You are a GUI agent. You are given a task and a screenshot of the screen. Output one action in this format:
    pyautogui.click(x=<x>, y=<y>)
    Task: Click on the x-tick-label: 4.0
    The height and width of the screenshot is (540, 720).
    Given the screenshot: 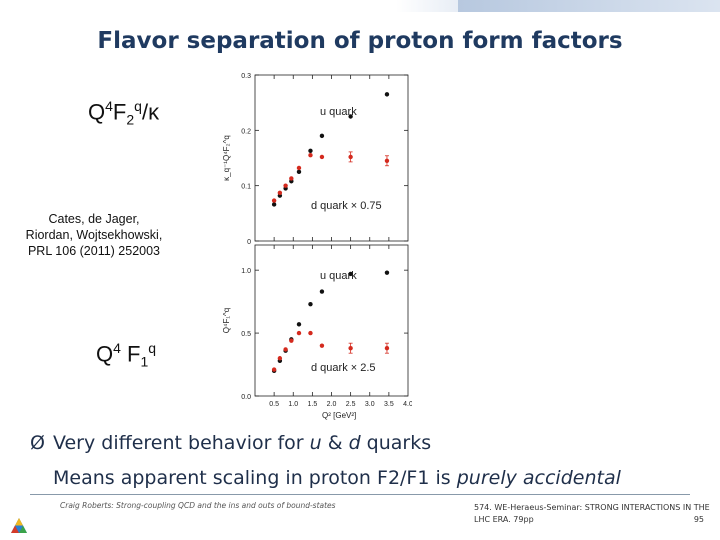 What is the action you would take?
    pyautogui.click(x=407, y=404)
    